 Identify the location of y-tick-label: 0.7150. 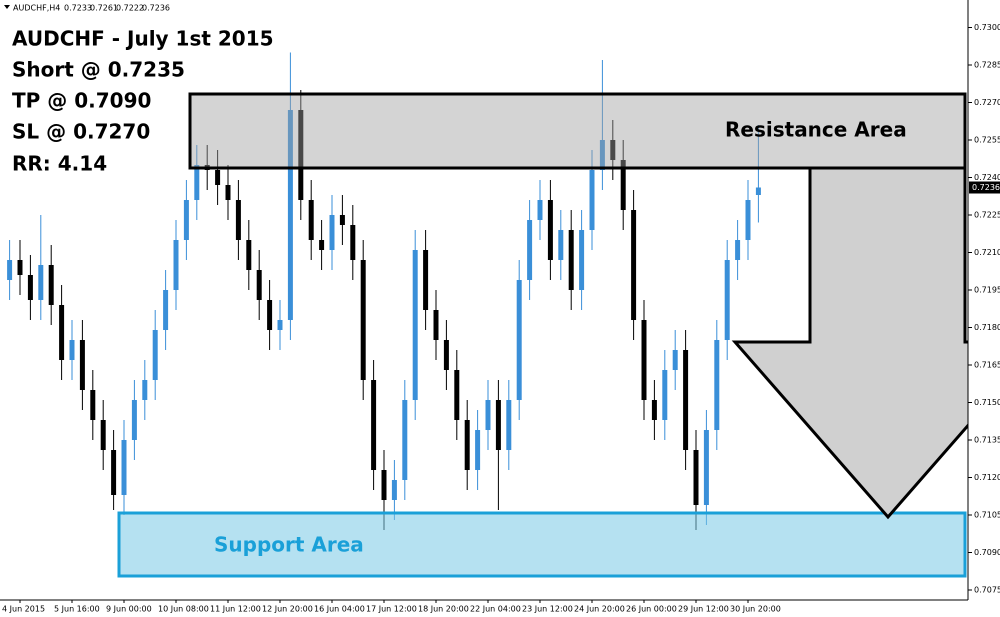
(987, 402).